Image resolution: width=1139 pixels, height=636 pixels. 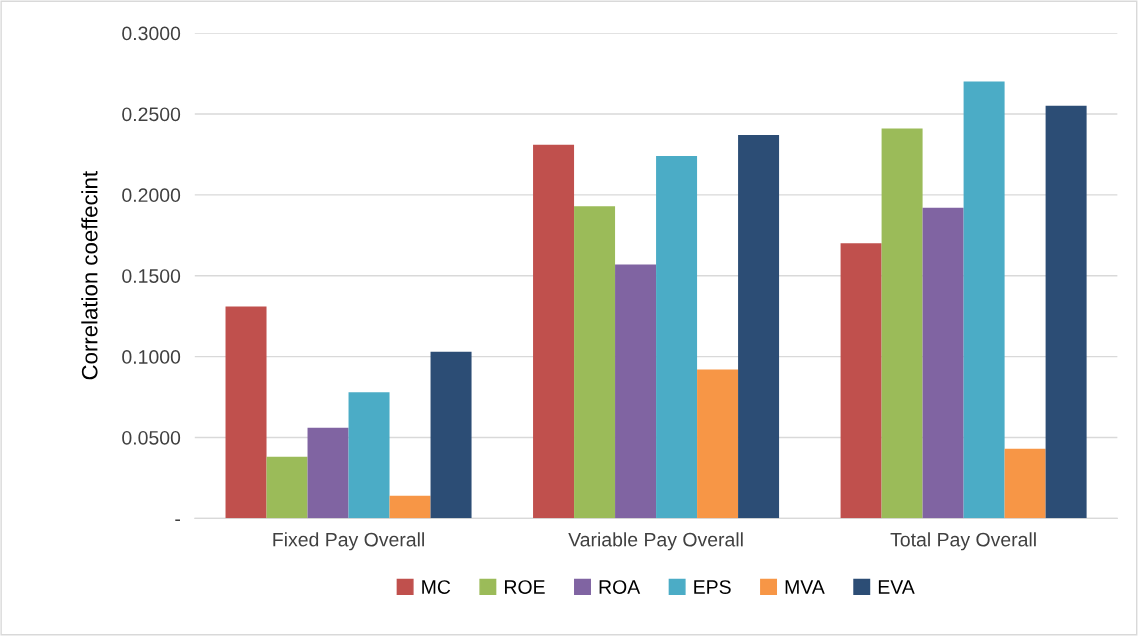 I want to click on y-tick-label: 0.2500, so click(x=151, y=114).